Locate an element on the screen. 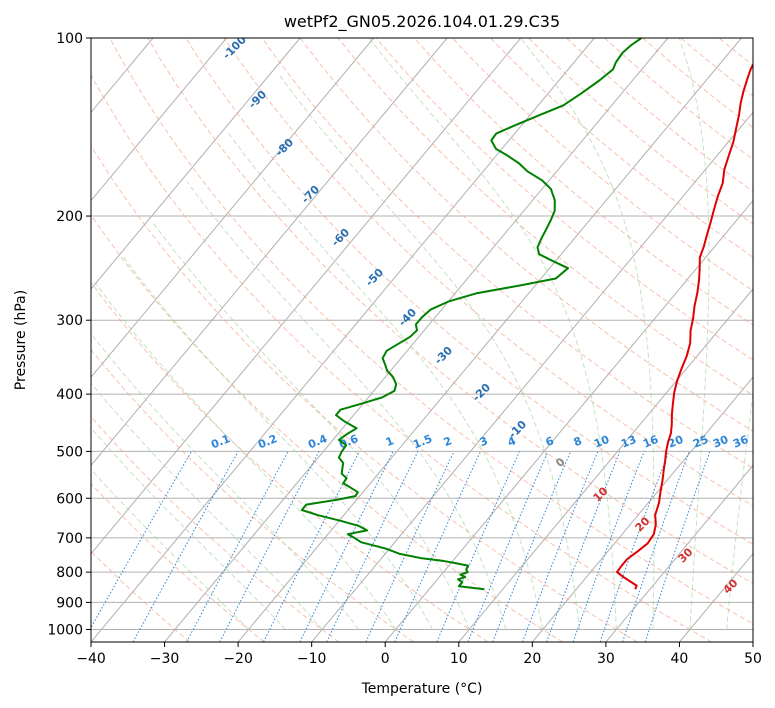 The width and height of the screenshot is (775, 708). mixing-ratio-label: 36 is located at coordinates (740, 442).